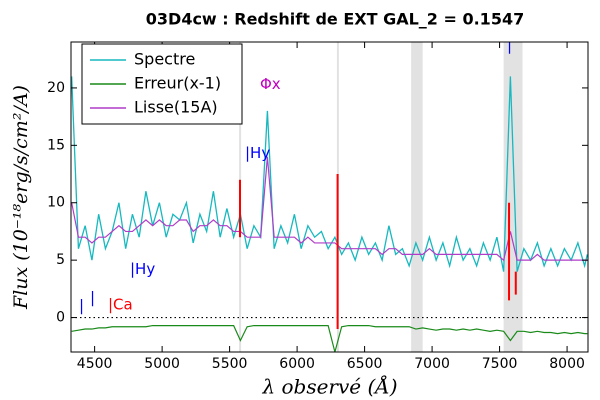 The width and height of the screenshot is (600, 400). I want to click on legend-label: Lisse(15A), so click(176, 107).